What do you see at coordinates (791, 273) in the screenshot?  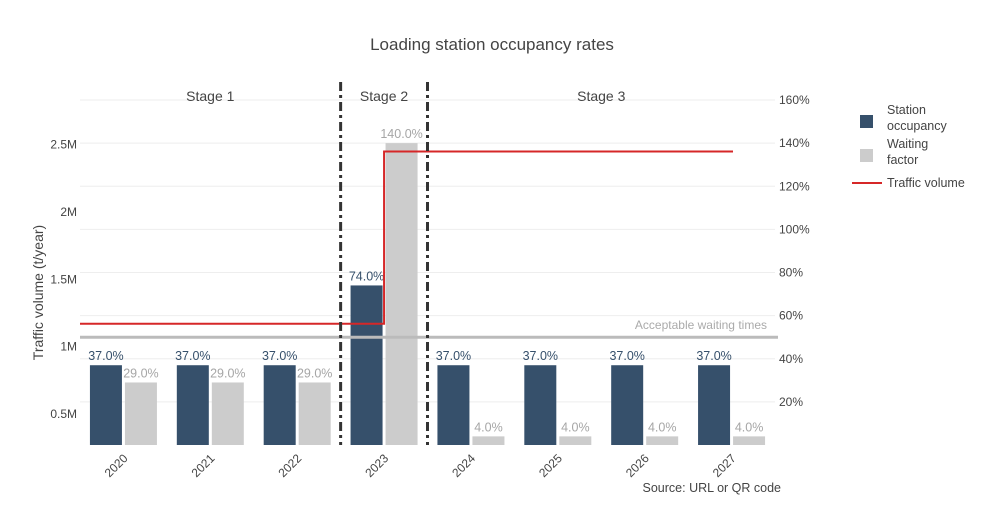 I see `y2-tick-label: 80%` at bounding box center [791, 273].